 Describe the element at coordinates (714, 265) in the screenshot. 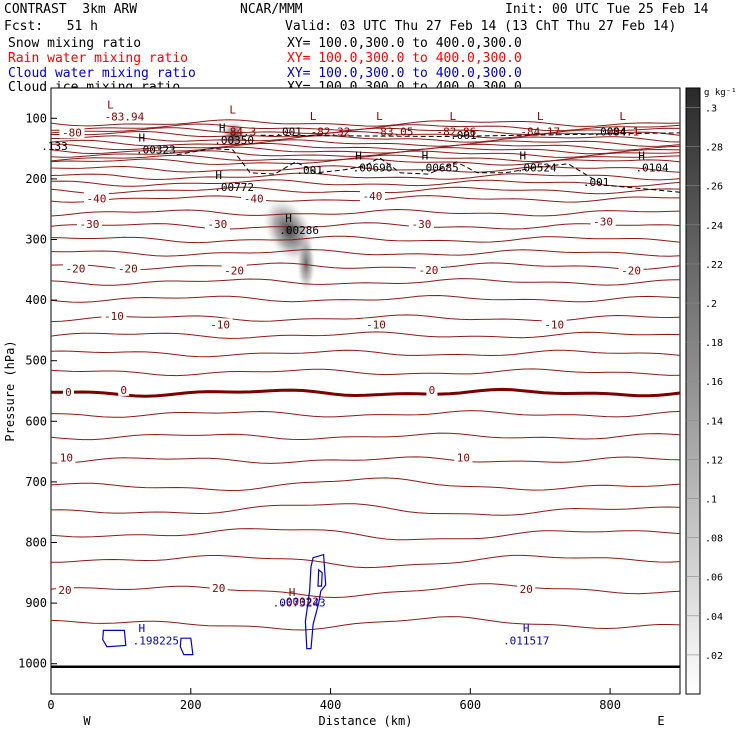

I see `colorbar-label-10: .22` at that location.